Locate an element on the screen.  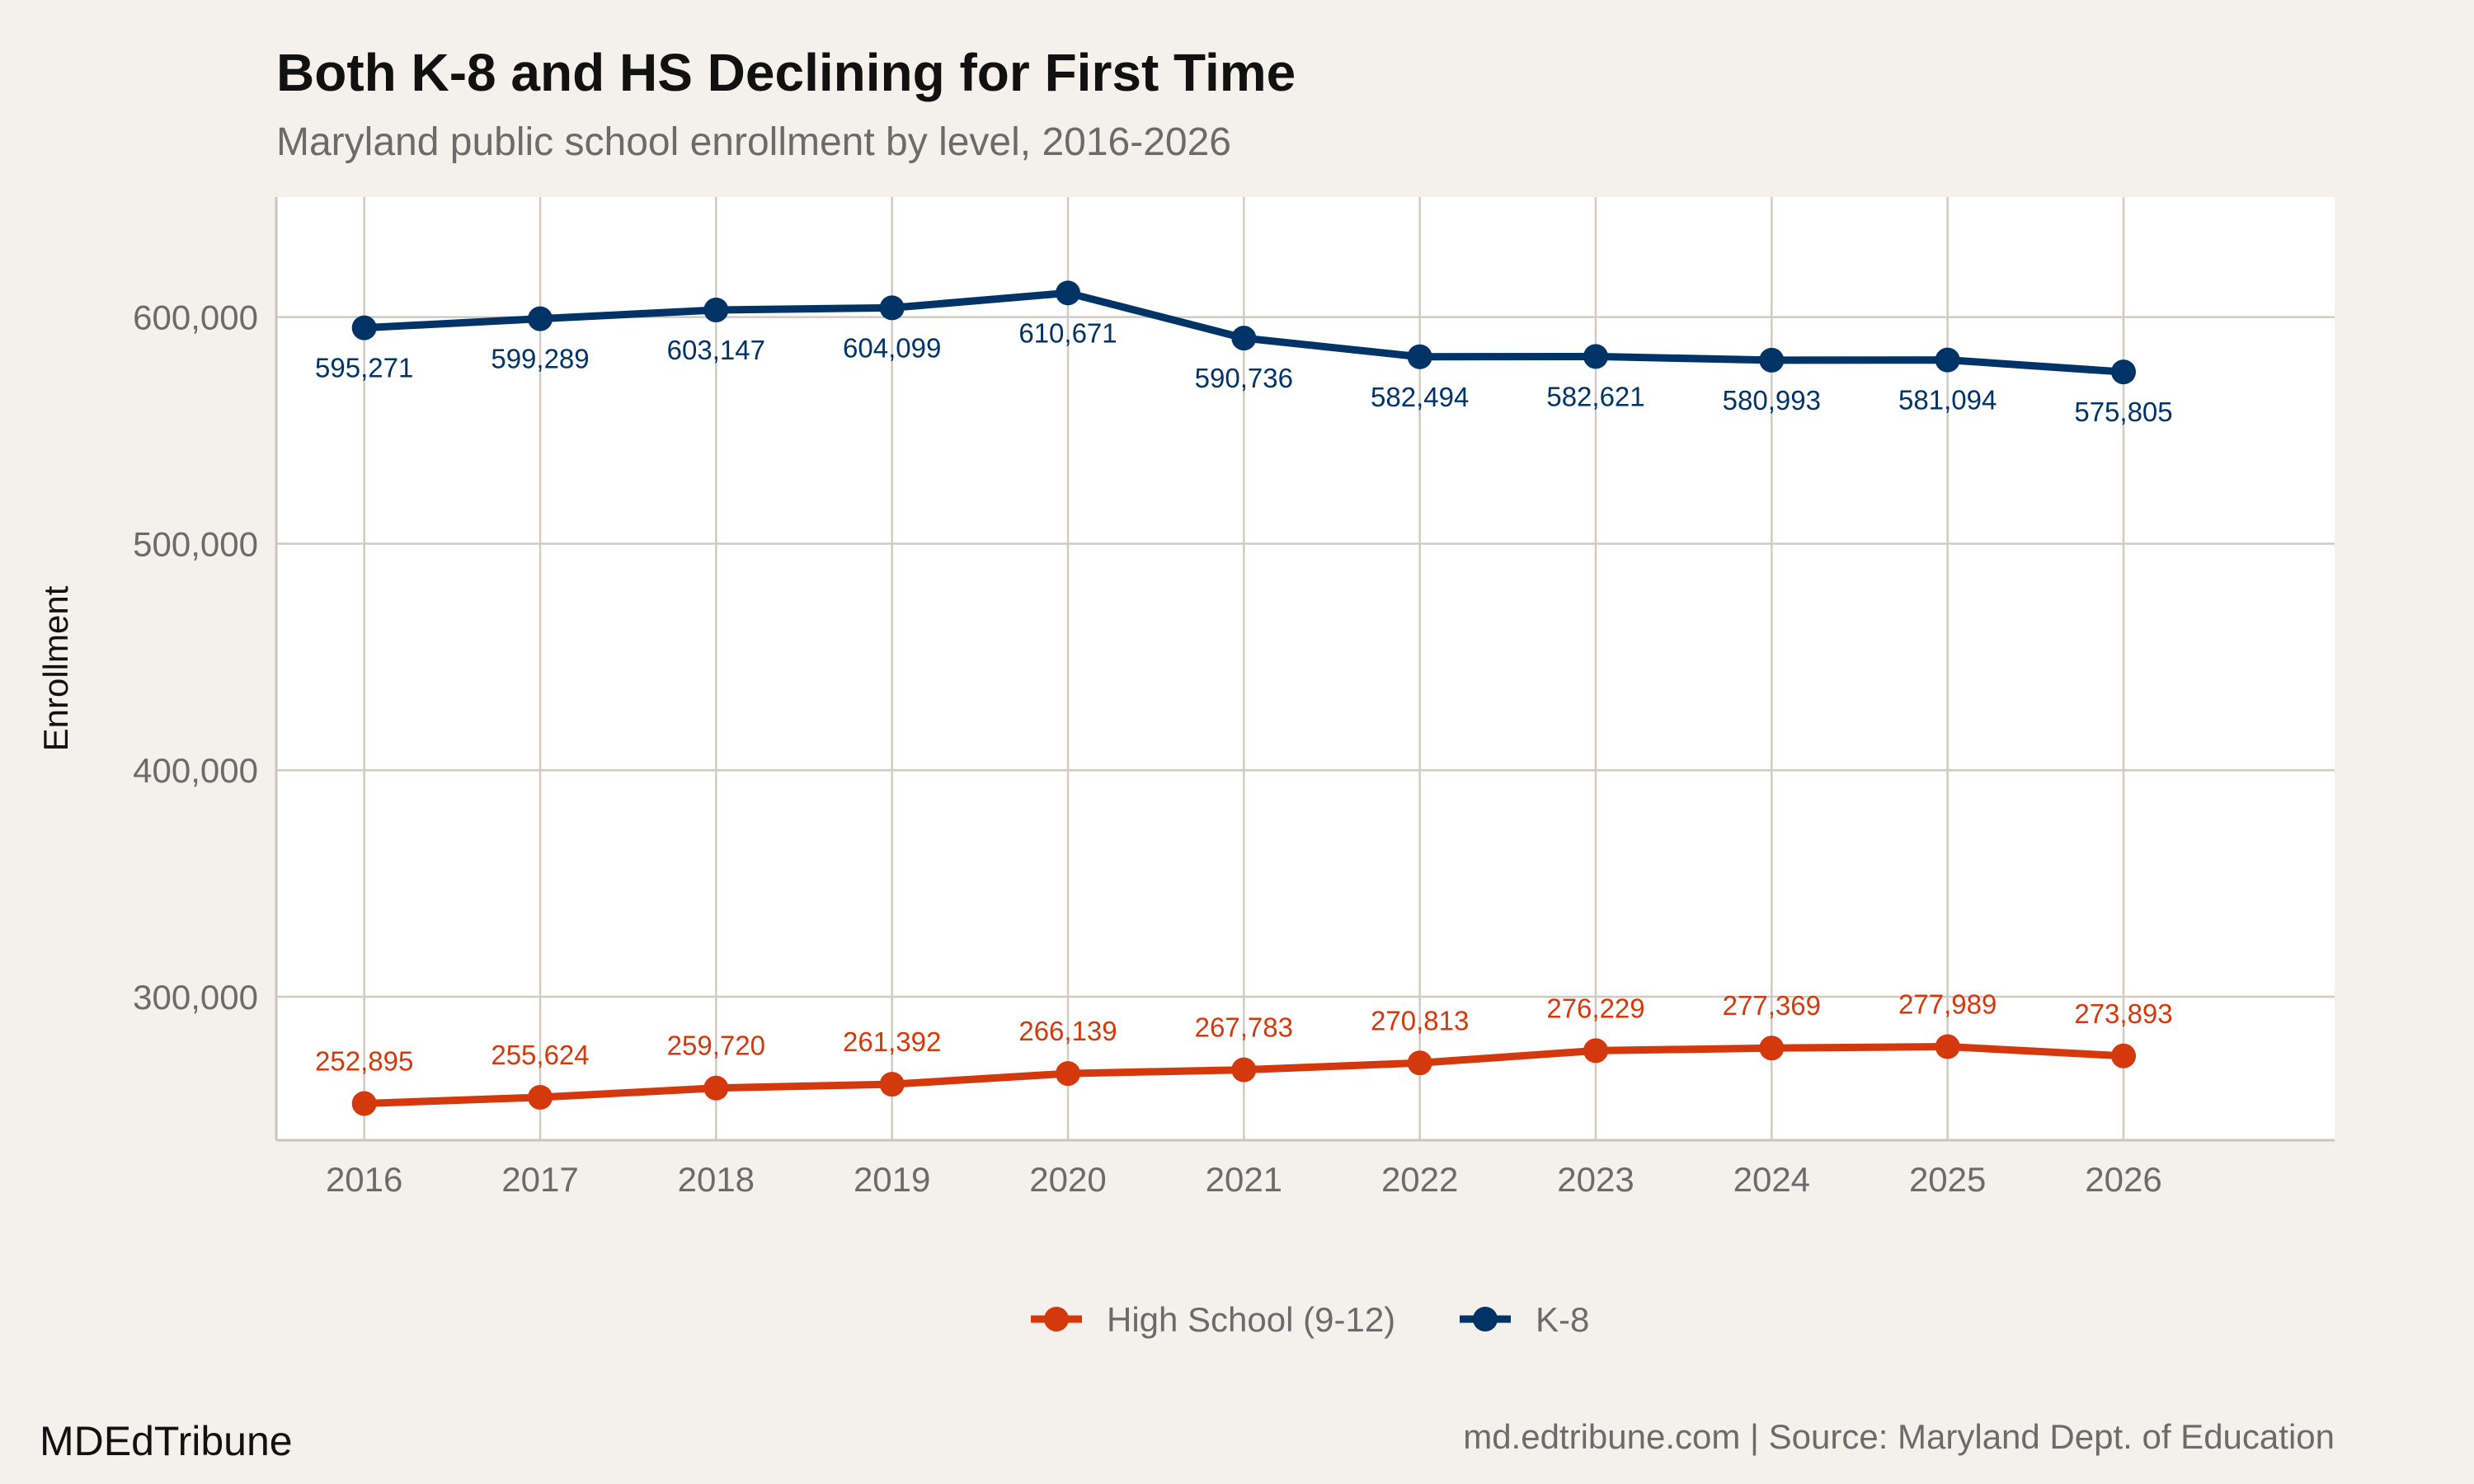
data-label: 266,139 is located at coordinates (1067, 1031).